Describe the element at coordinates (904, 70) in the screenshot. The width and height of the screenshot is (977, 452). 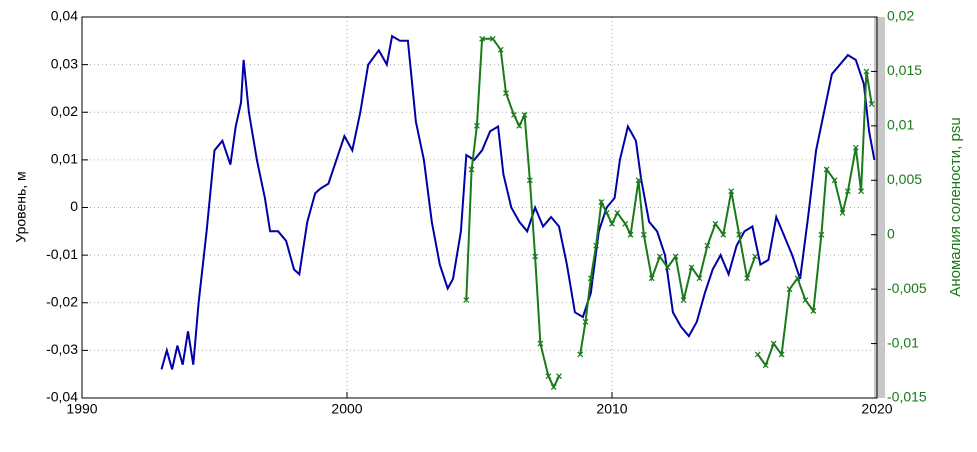
I see `y2-tick-label: 0,015` at that location.